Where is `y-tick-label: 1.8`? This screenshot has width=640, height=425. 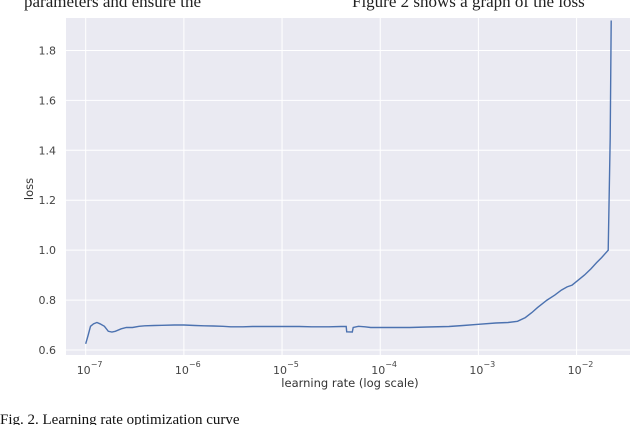
y-tick-label: 1.8 is located at coordinates (48, 50).